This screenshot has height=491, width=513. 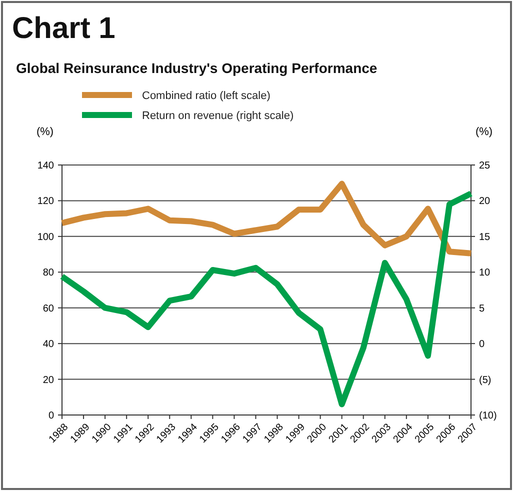 What do you see at coordinates (485, 237) in the screenshot?
I see `y2-tick-label: 15` at bounding box center [485, 237].